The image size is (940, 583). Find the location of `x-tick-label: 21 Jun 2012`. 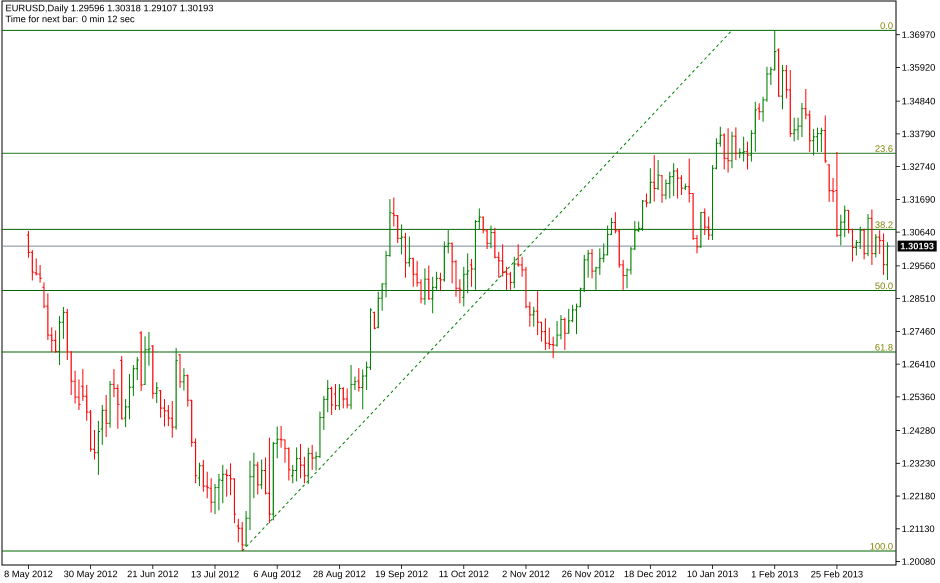

x-tick-label: 21 Jun 2012 is located at coordinates (153, 574).